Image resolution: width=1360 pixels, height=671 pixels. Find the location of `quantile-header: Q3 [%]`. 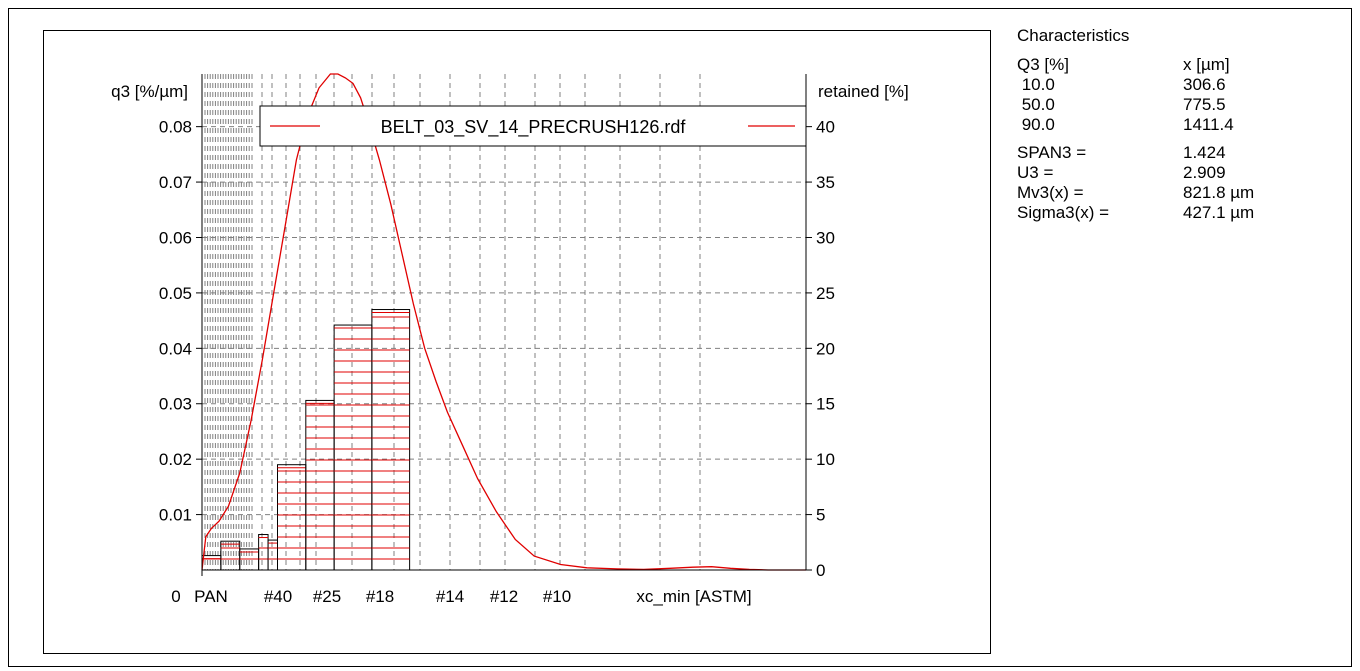

quantile-header: Q3 [%] is located at coordinates (1043, 64).